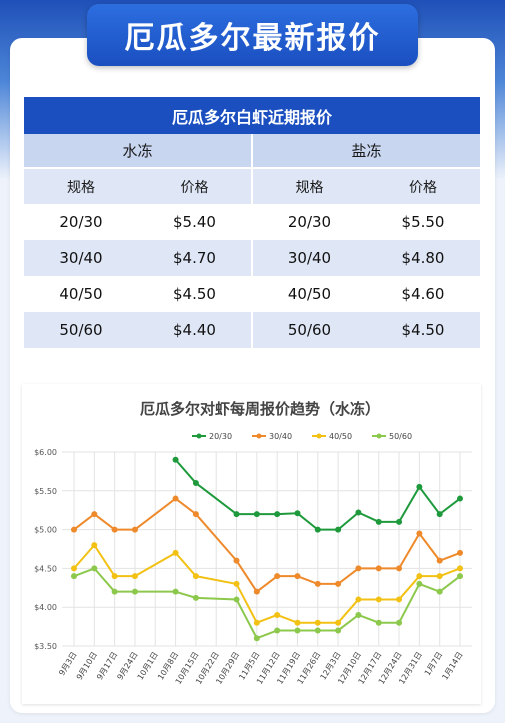  What do you see at coordinates (423, 258) in the screenshot?
I see `table-cell: $4.80` at bounding box center [423, 258].